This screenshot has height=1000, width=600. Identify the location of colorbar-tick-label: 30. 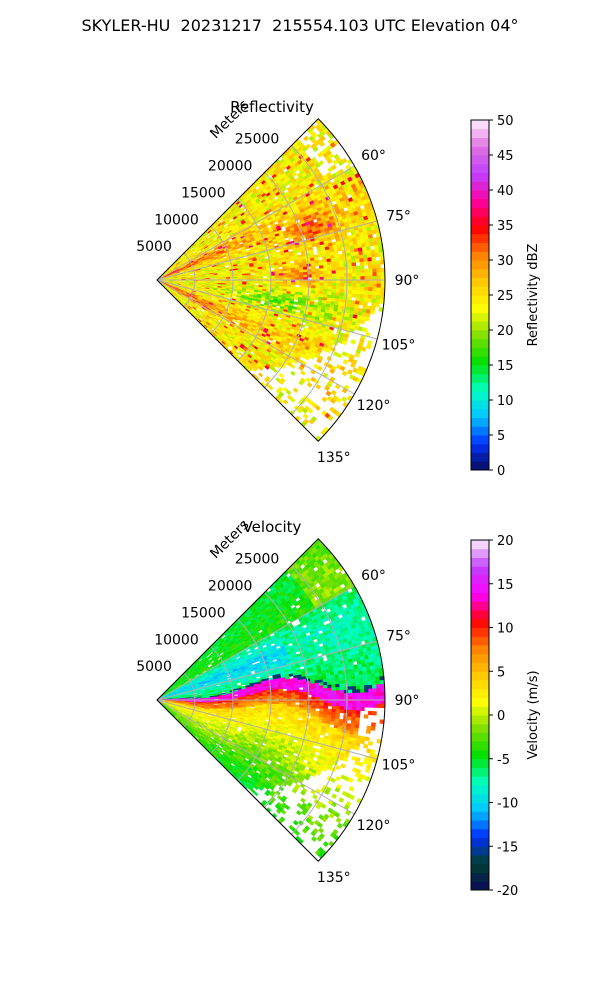
(505, 261).